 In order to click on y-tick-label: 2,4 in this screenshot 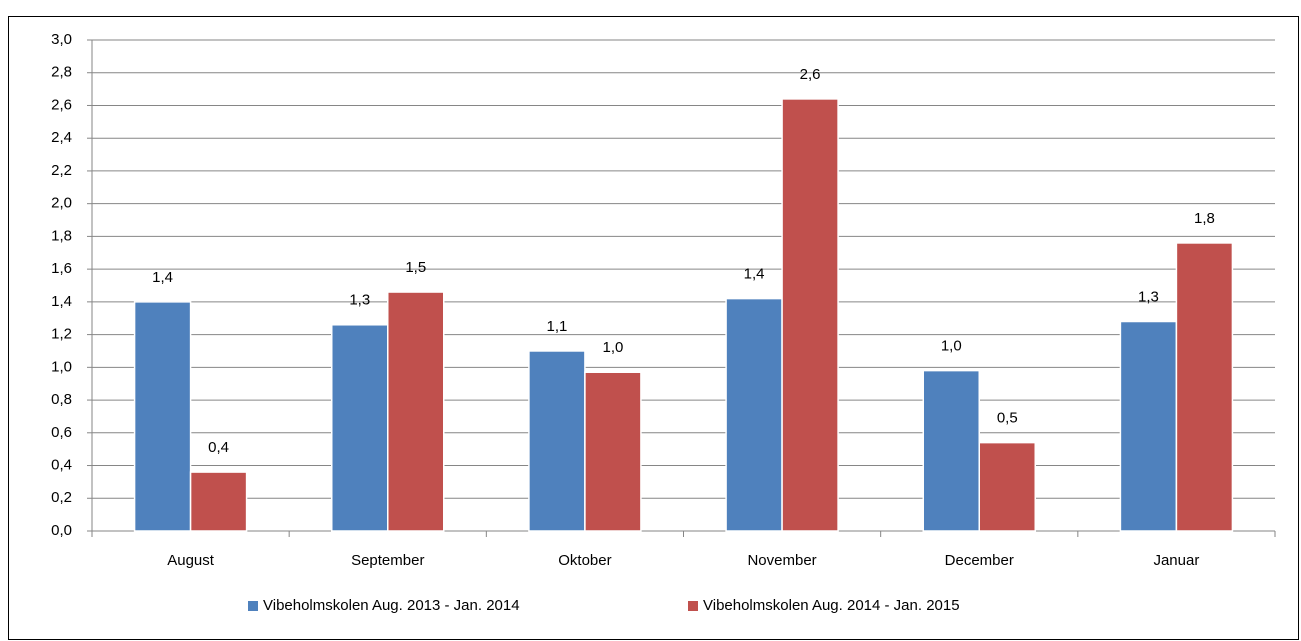, I will do `click(61, 137)`.